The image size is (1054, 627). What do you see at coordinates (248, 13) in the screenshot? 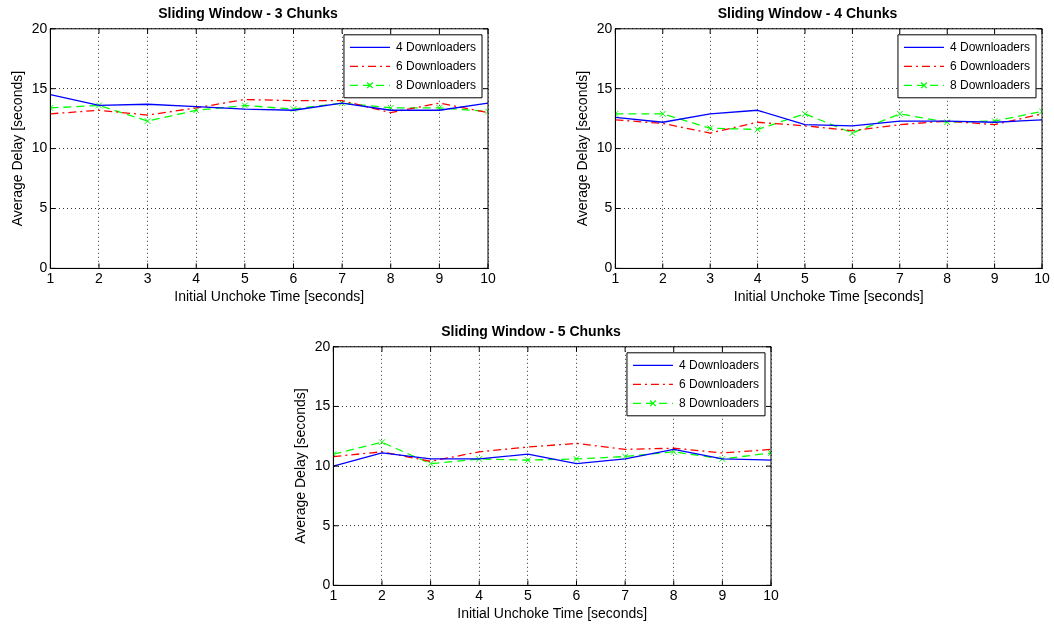
I see `chart-title: Sliding Window - 3 Chunks` at bounding box center [248, 13].